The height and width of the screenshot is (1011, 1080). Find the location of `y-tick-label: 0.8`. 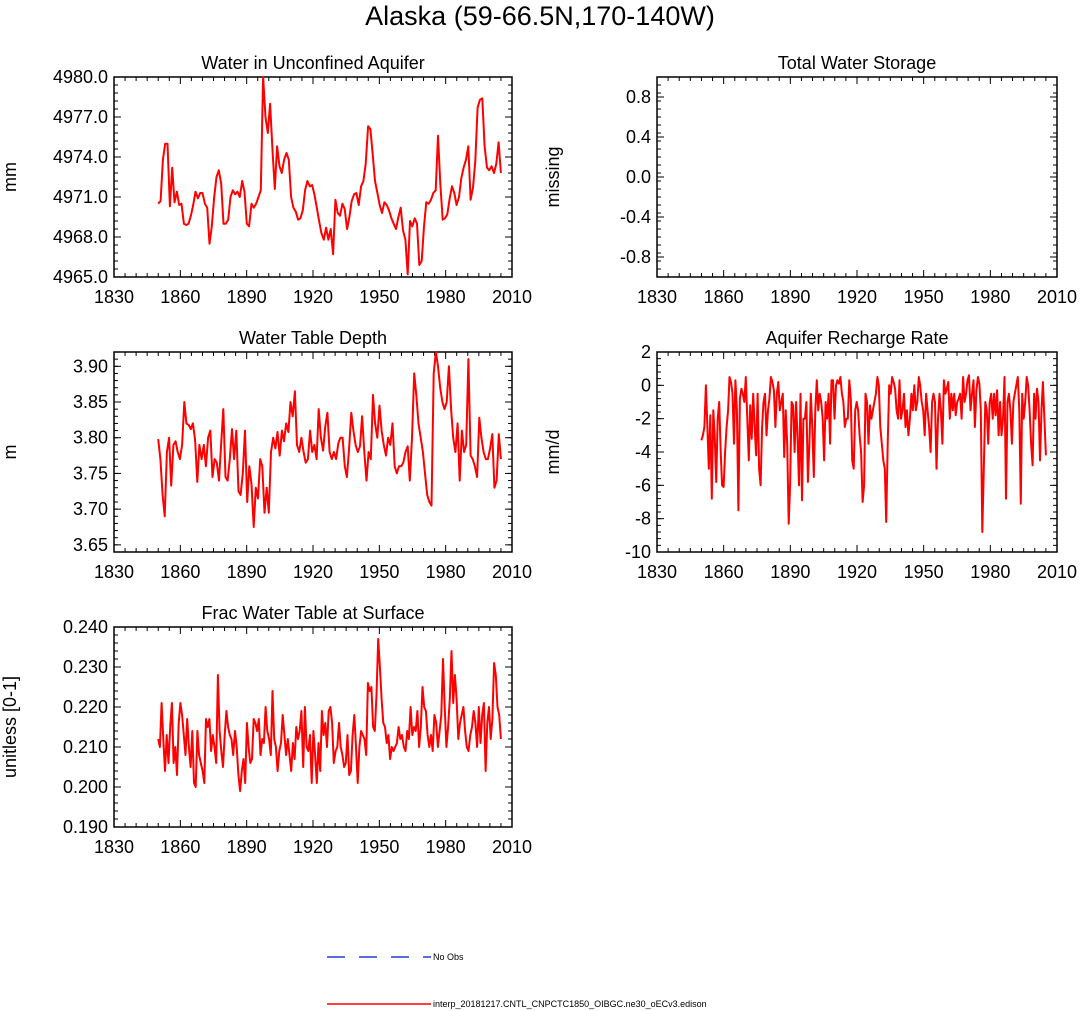

y-tick-label: 0.8 is located at coordinates (638, 97).